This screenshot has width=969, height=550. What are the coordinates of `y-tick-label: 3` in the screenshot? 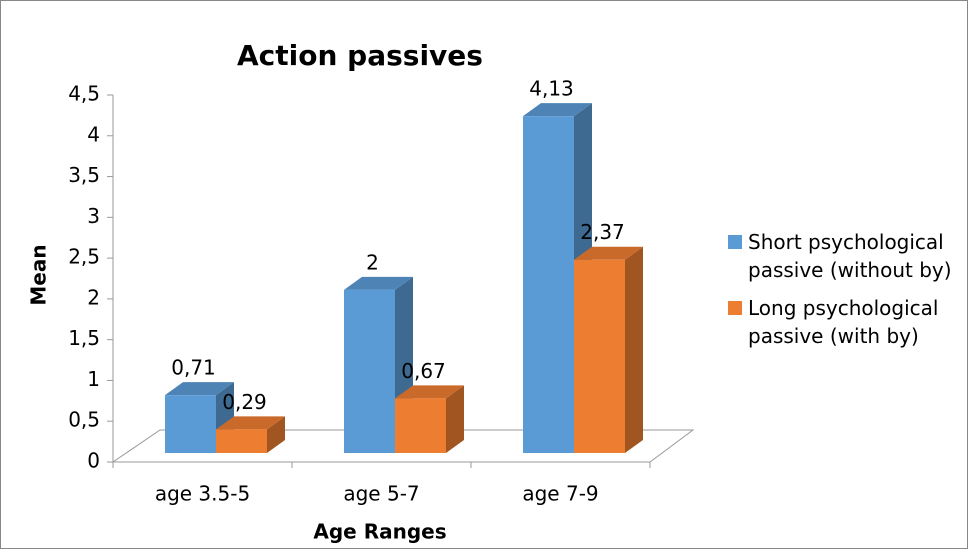 It's located at (93, 216).